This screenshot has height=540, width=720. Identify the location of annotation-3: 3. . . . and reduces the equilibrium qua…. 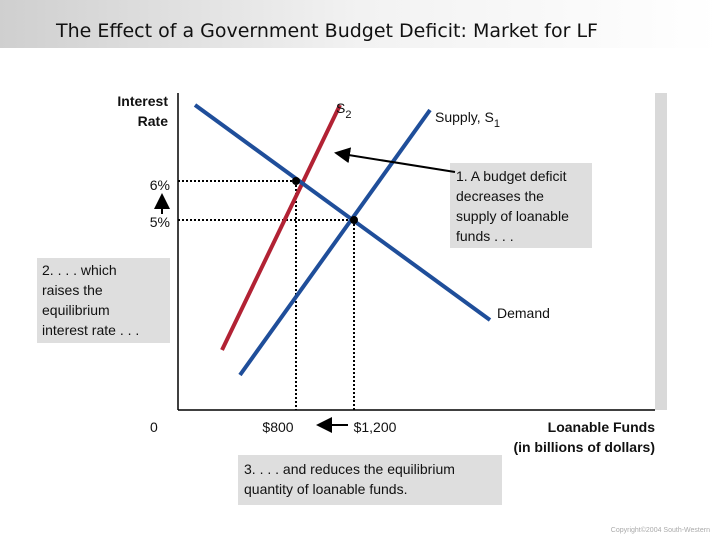
(349, 479).